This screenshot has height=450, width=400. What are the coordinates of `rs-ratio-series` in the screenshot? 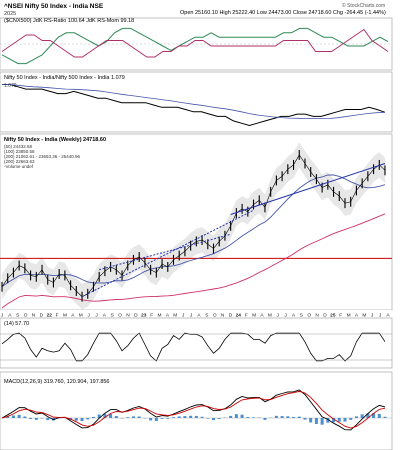 It's located at (195, 46).